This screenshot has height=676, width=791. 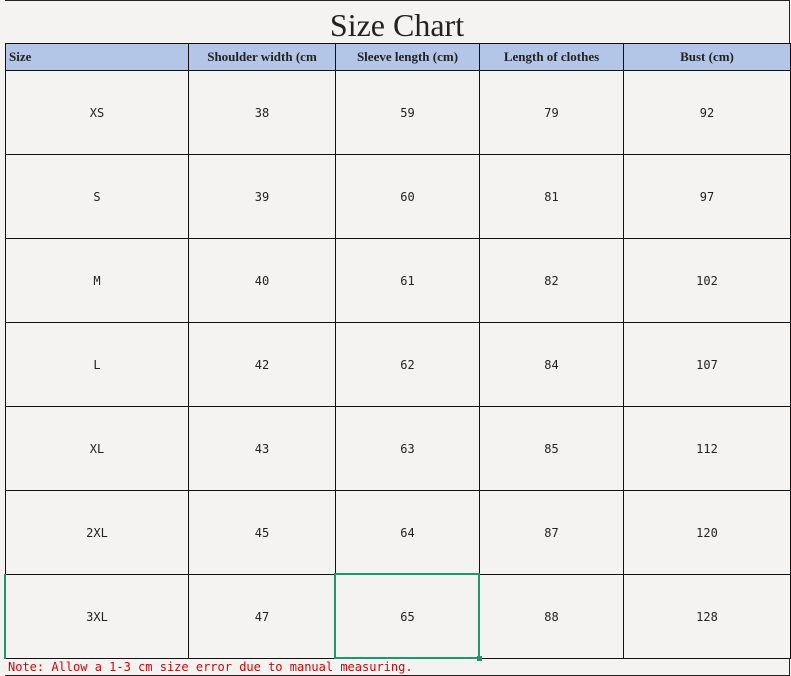 I want to click on table-row: M 40 61 82 102, so click(x=398, y=280).